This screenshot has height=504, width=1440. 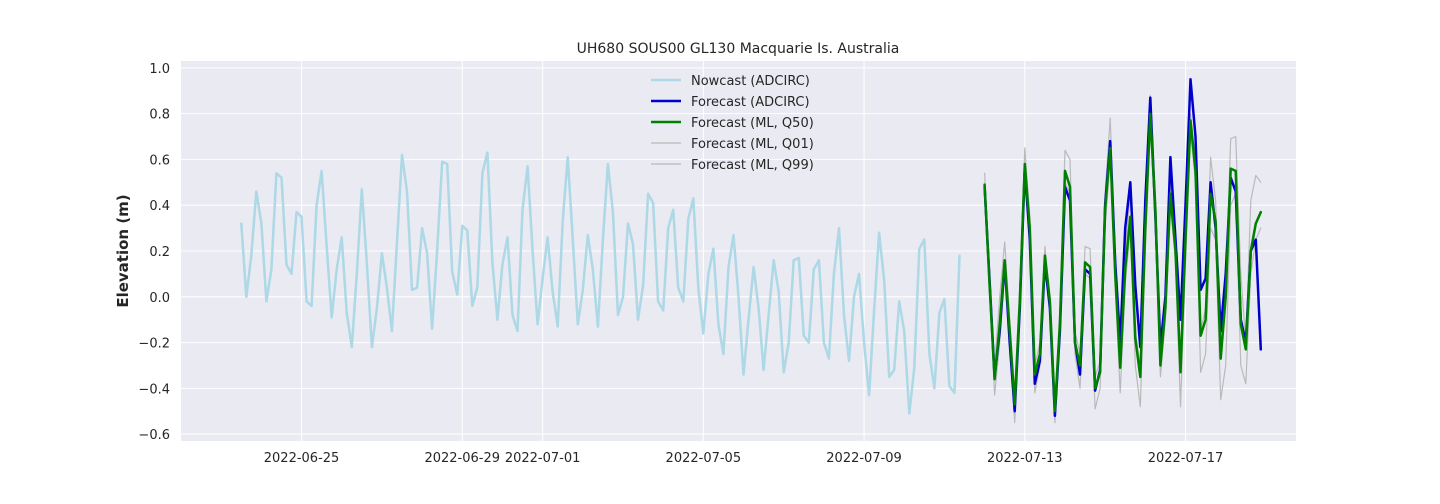 I want to click on x-tick-label: 2022-07-01, so click(x=543, y=458).